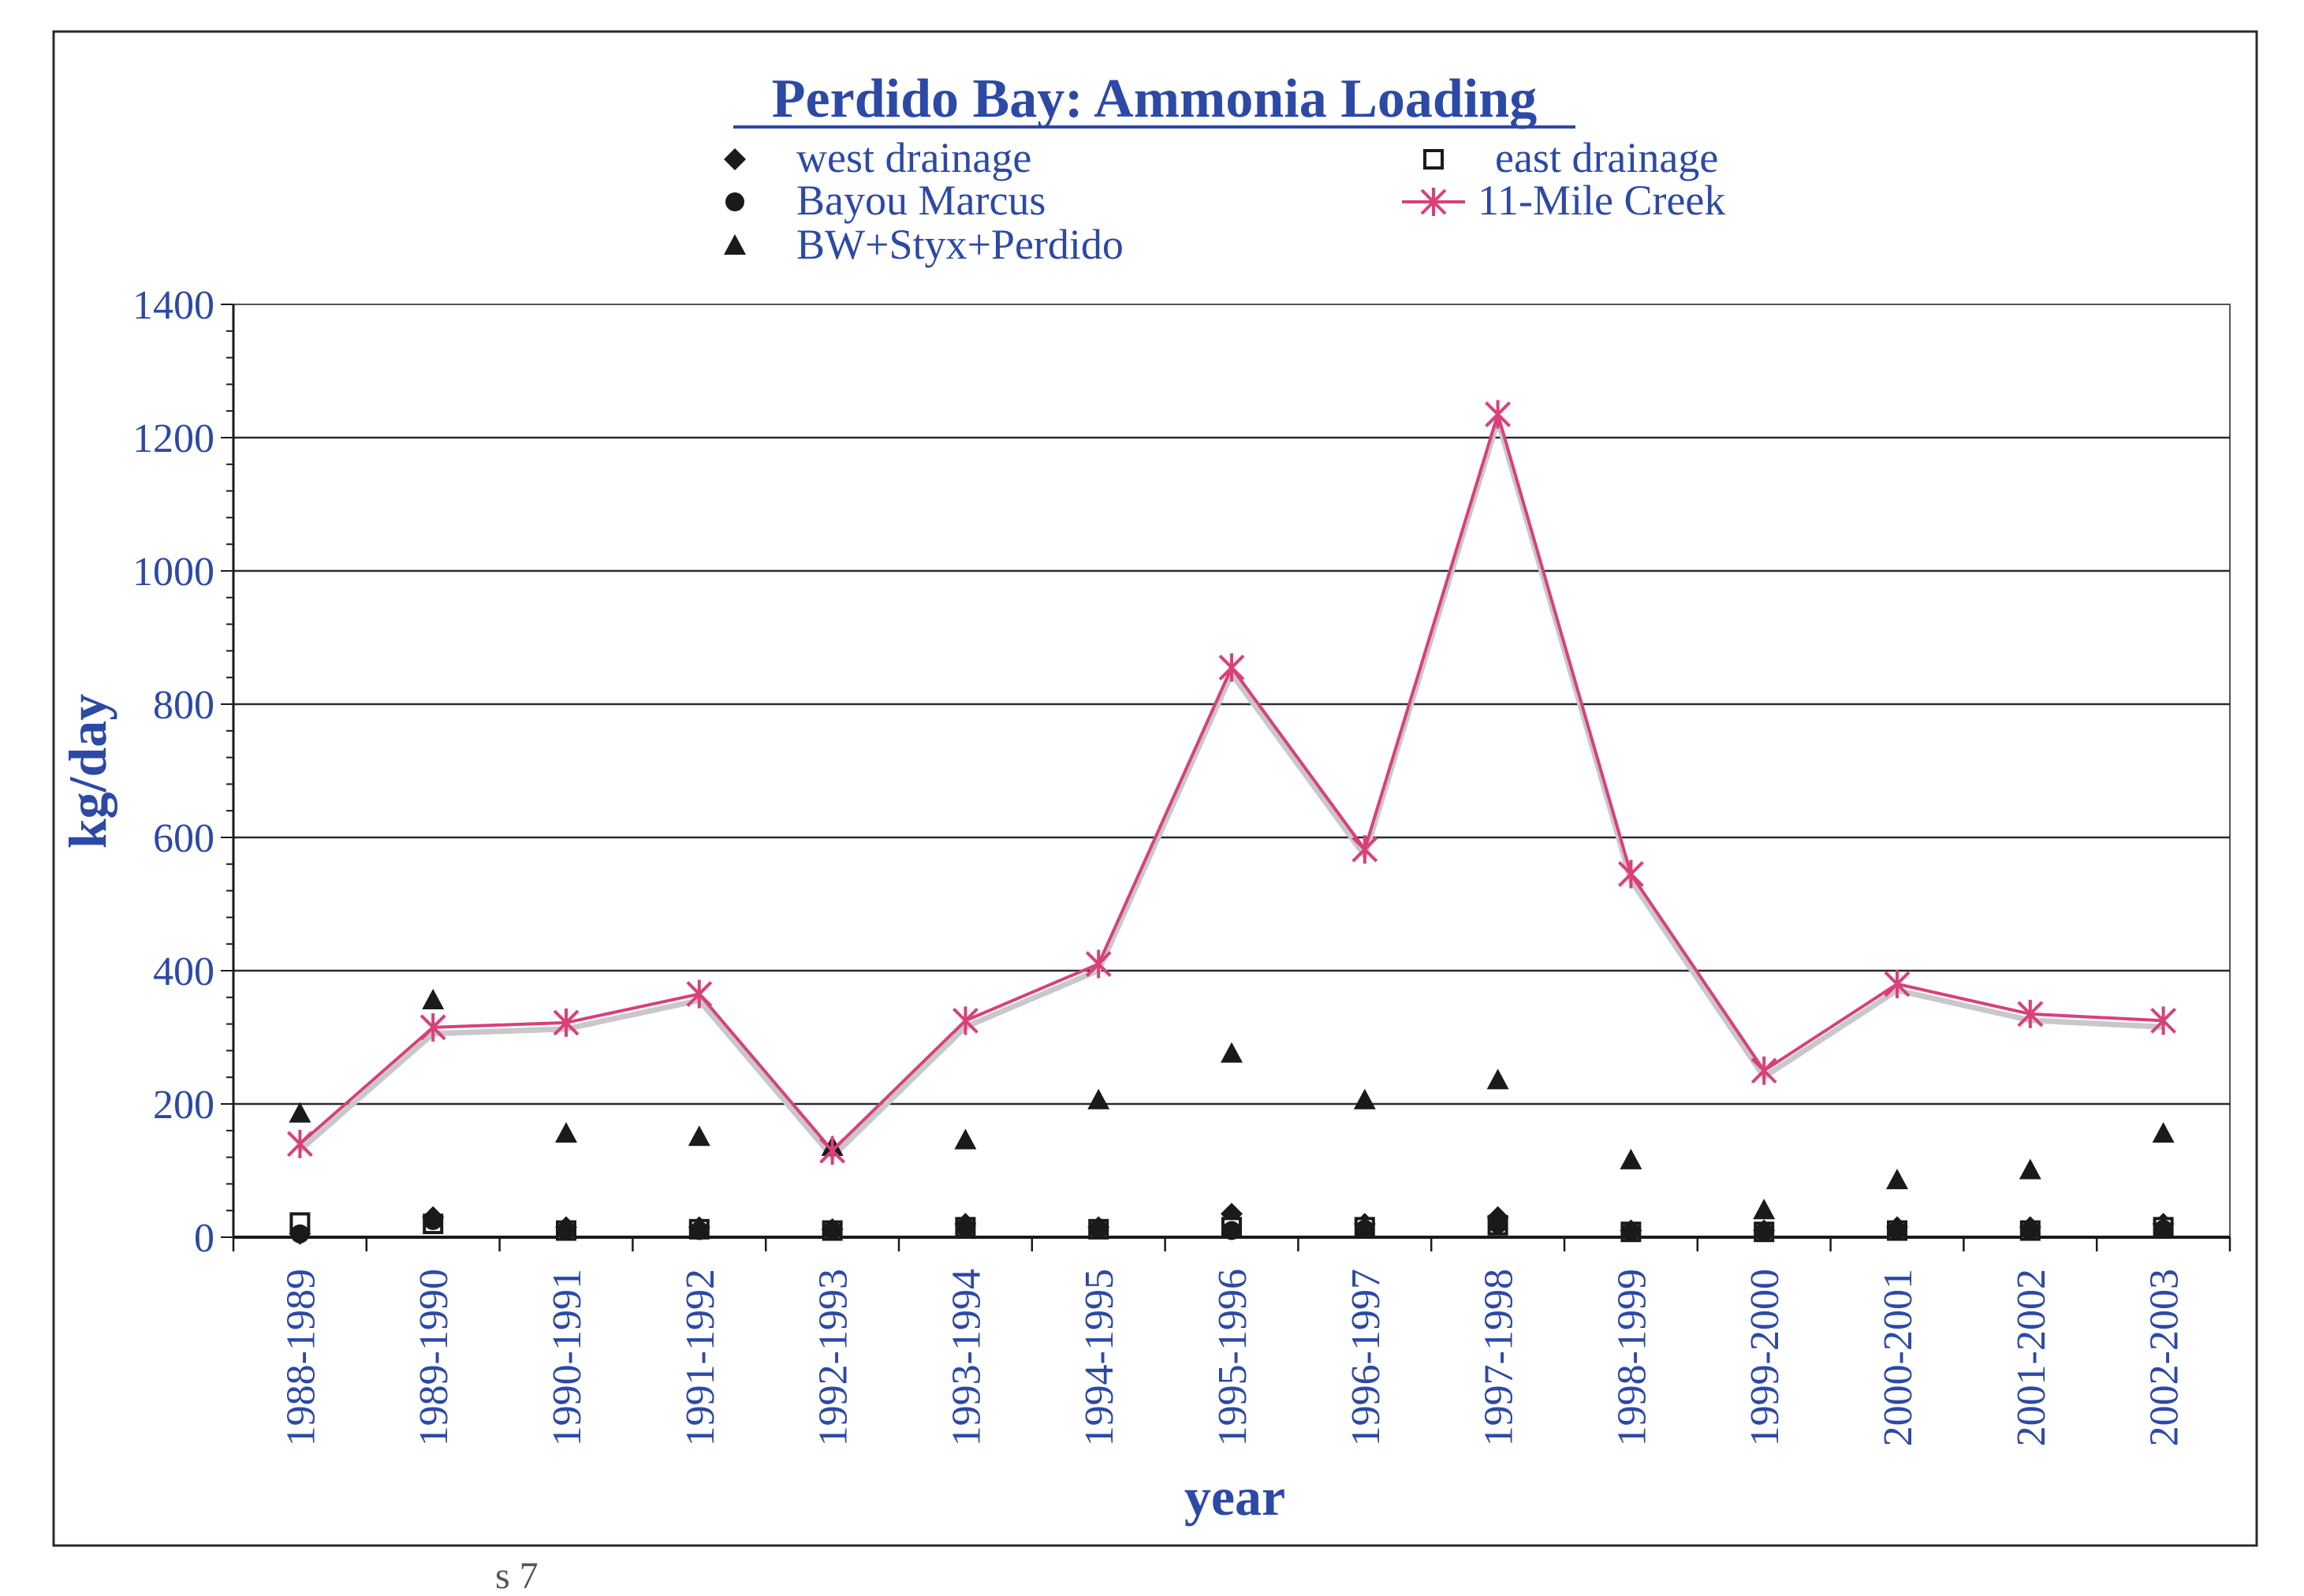 This screenshot has width=2304, height=1596. I want to click on legend-marker-11-mile-creek, so click(1433, 202).